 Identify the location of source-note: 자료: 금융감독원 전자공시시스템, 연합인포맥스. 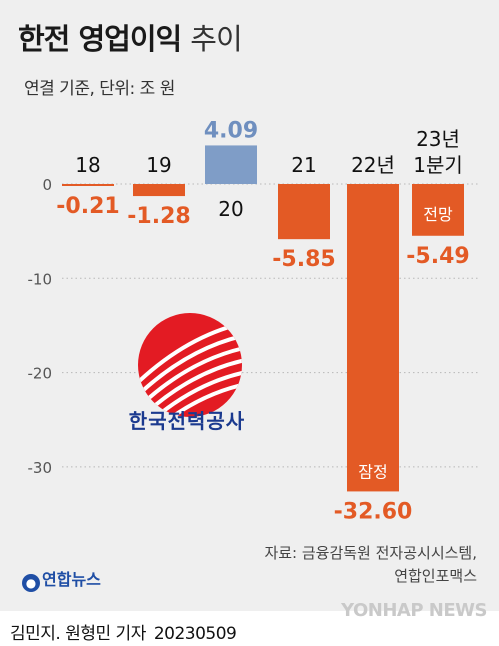
(370, 565).